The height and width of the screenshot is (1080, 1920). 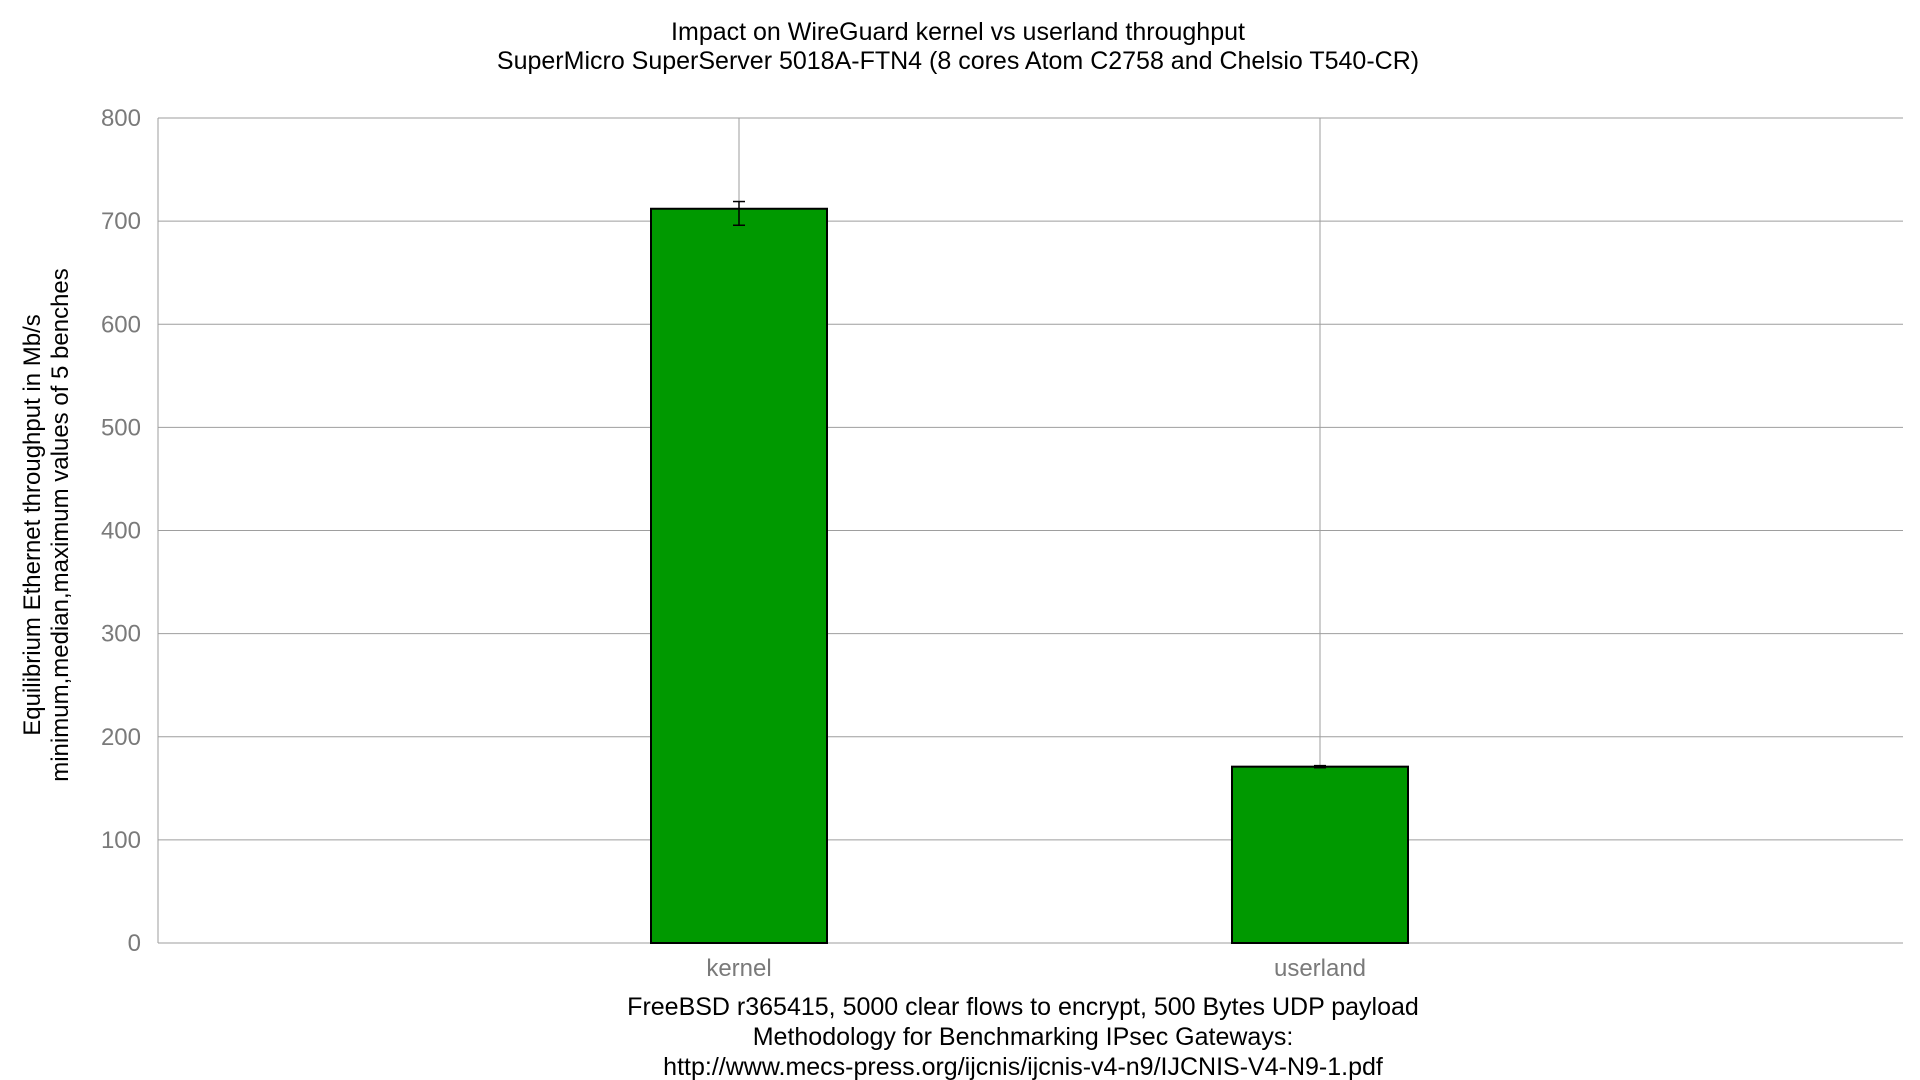 I want to click on bar-userland, so click(x=1320, y=854).